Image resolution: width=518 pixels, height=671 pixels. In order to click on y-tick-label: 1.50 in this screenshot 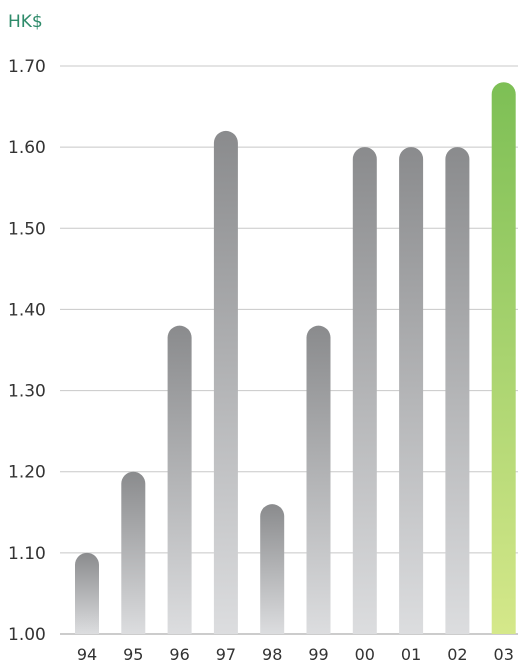, I will do `click(27, 229)`.